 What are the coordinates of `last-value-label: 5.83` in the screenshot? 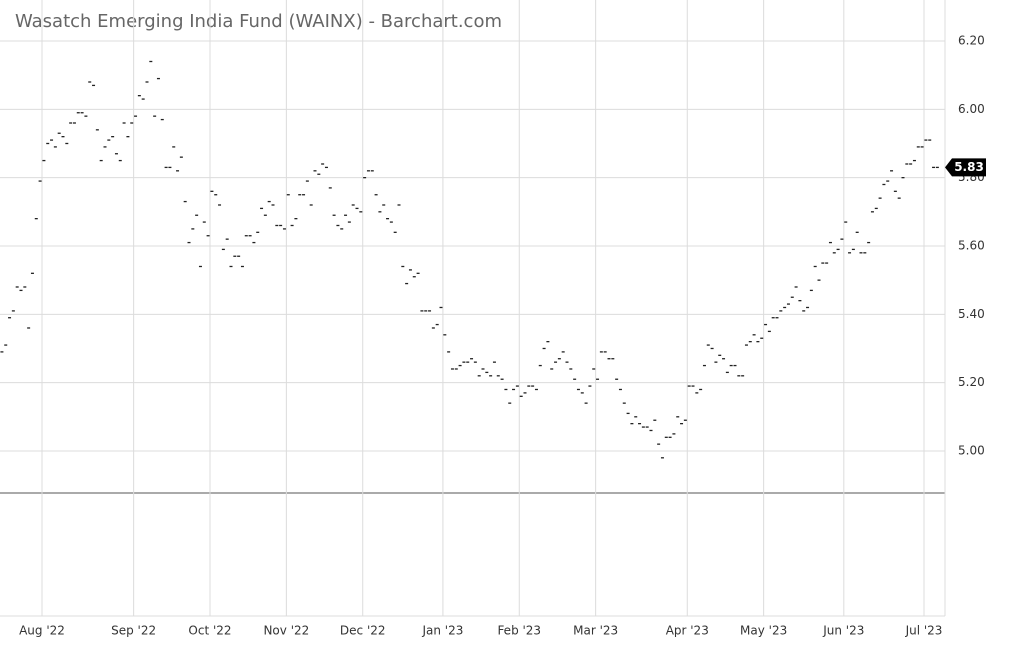 It's located at (969, 167).